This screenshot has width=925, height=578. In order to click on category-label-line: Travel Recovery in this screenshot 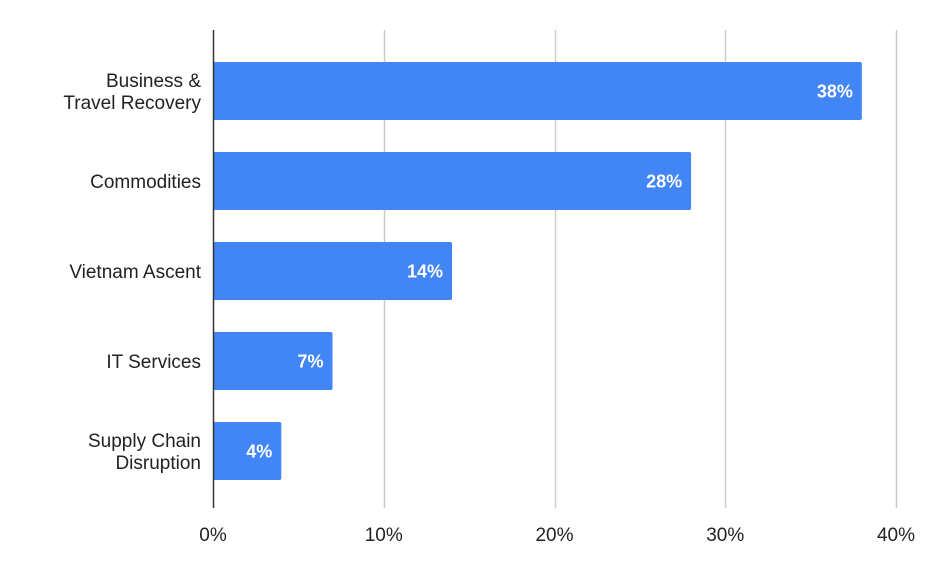, I will do `click(132, 103)`.